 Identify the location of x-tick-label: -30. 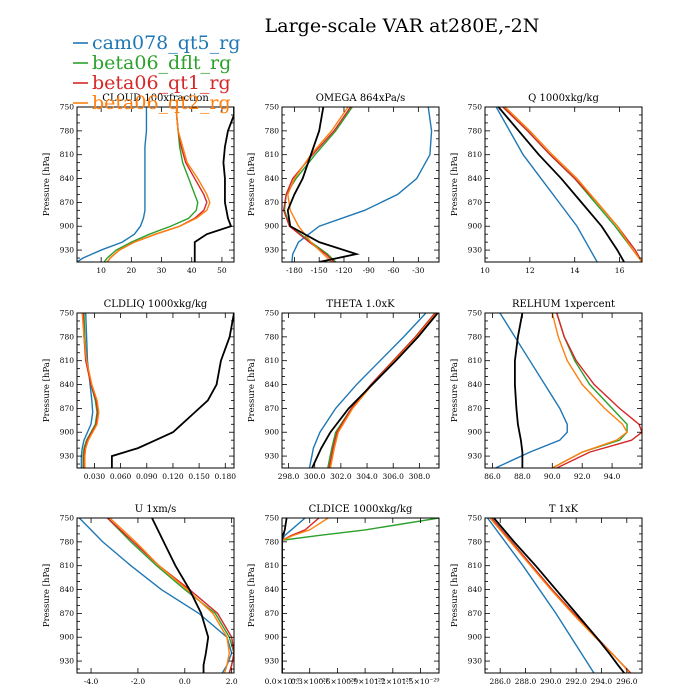
(418, 270).